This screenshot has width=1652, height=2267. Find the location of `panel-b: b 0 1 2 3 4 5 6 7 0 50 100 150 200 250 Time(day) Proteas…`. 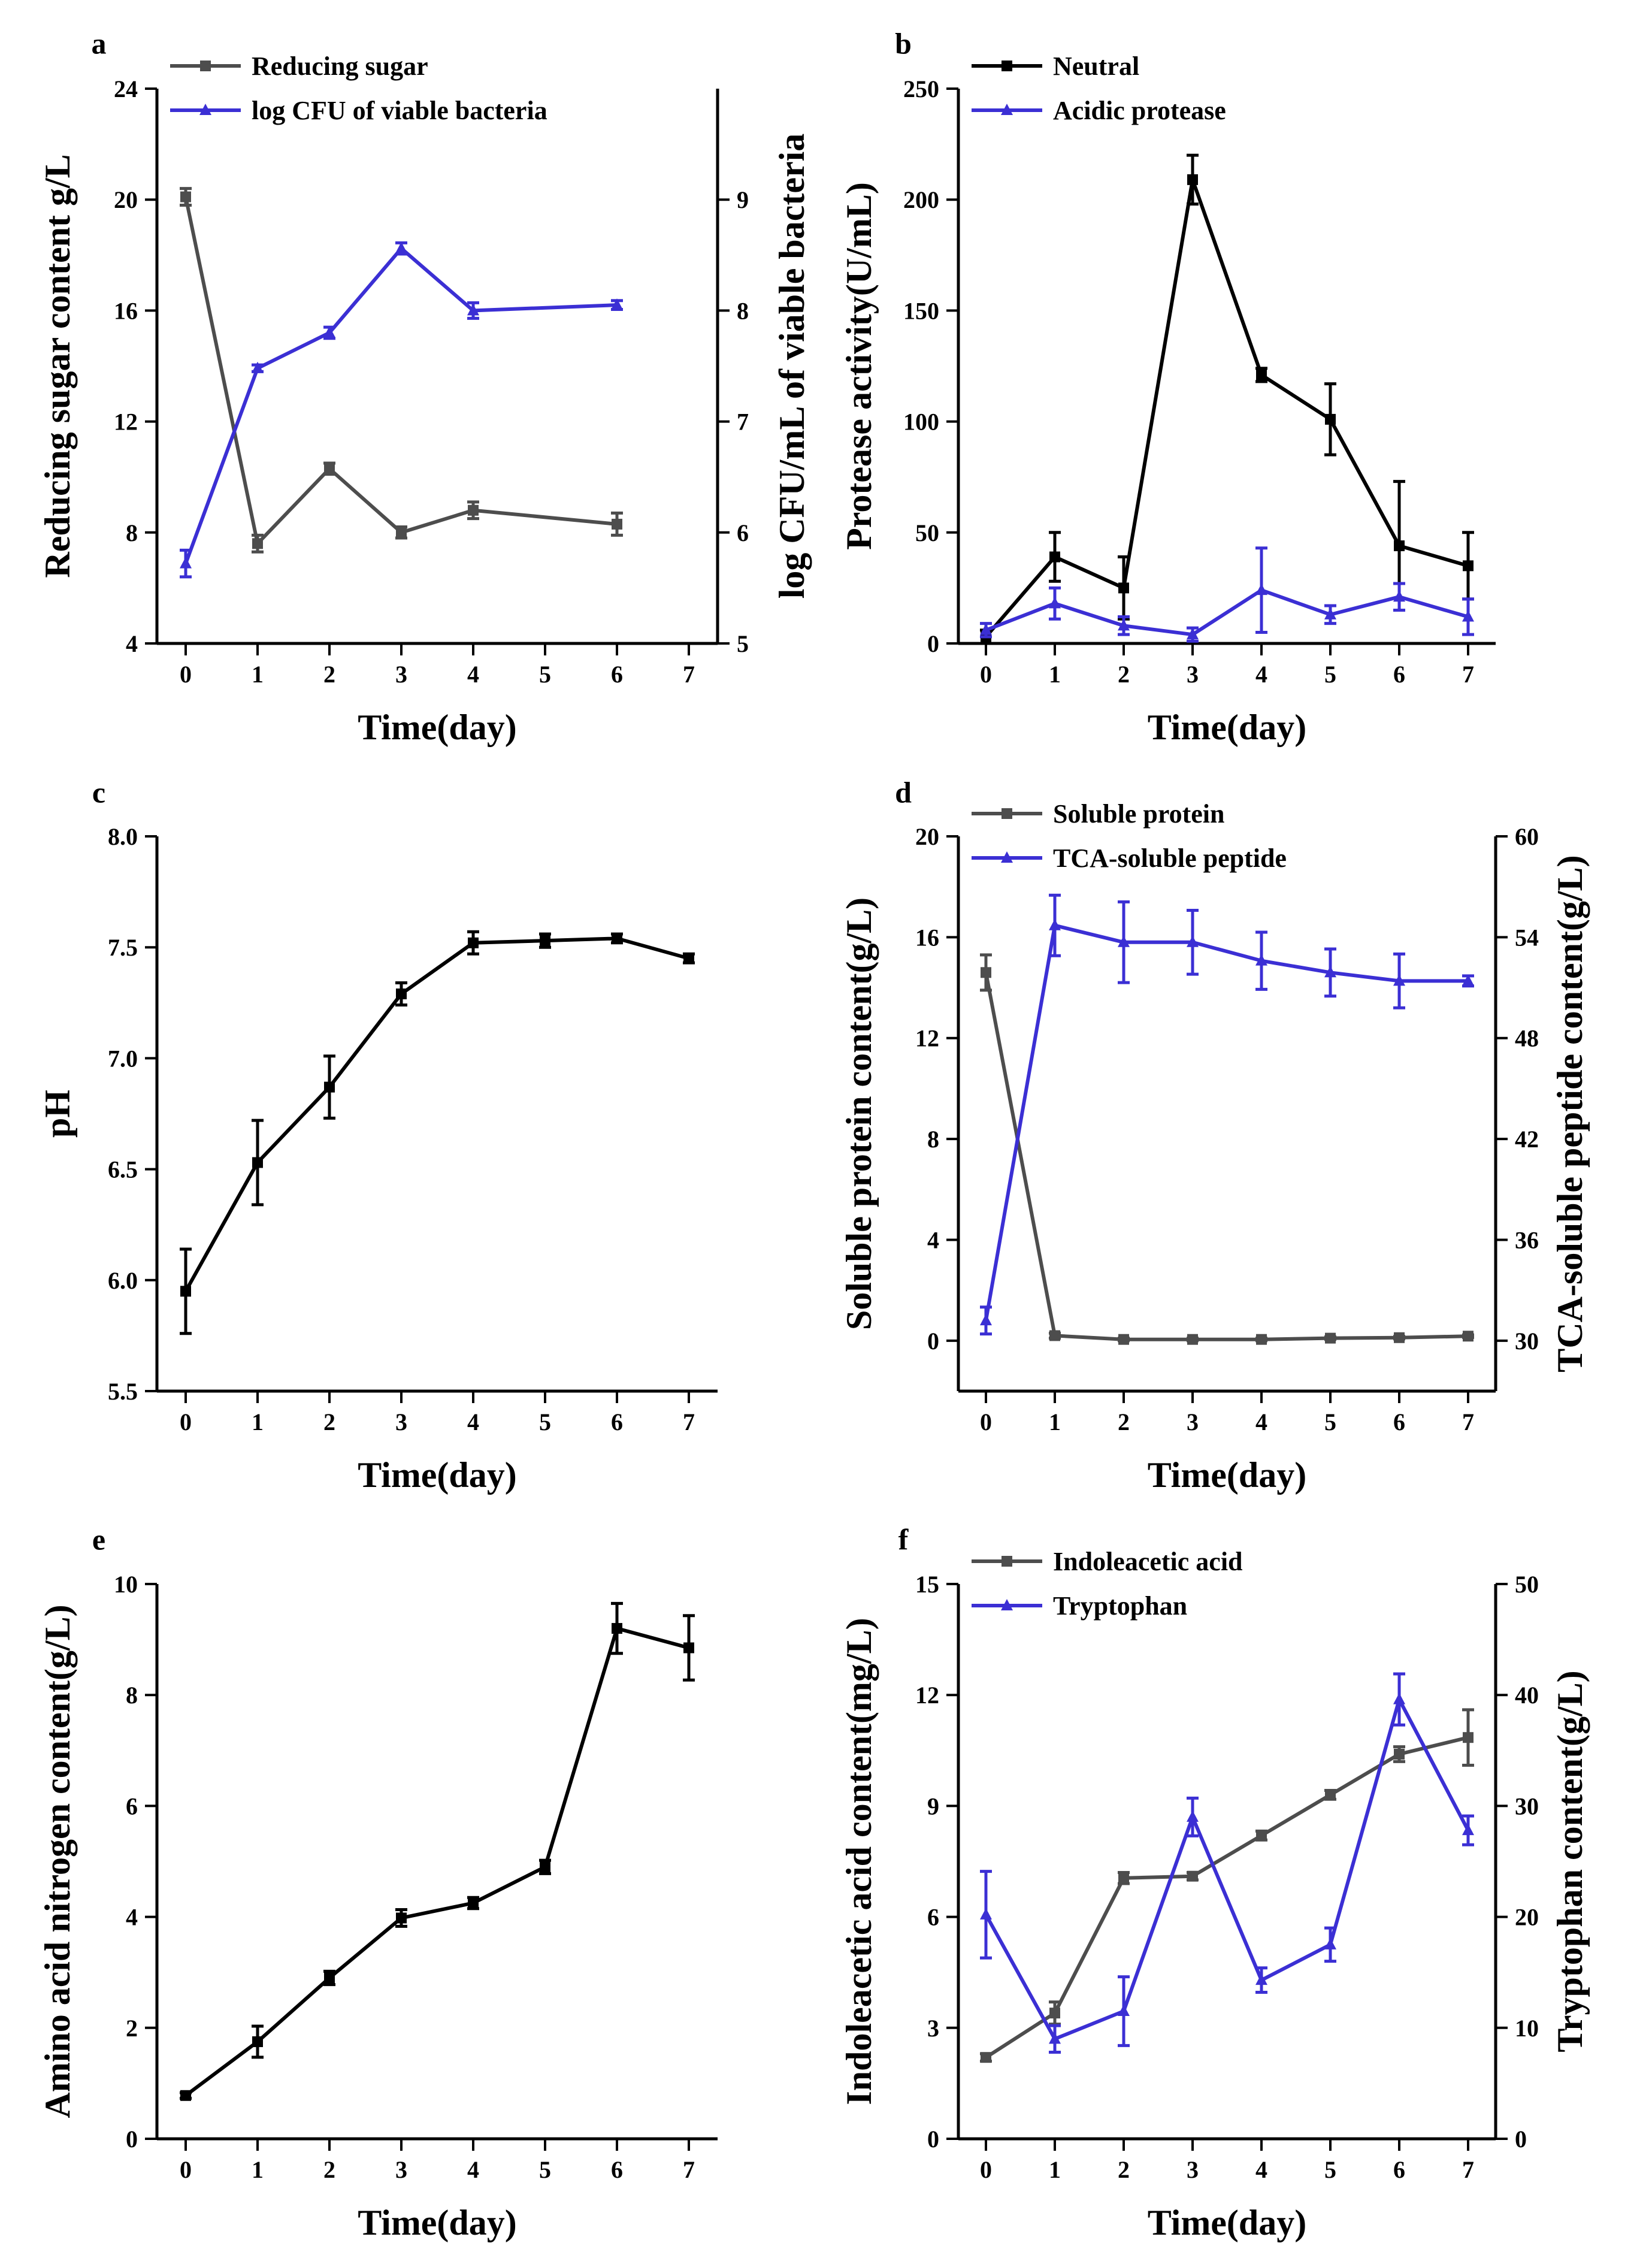

panel-b: b 0 1 2 3 4 5 6 7 0 50 100 150 200 250 Time(day) Proteas… is located at coordinates (1167, 386).